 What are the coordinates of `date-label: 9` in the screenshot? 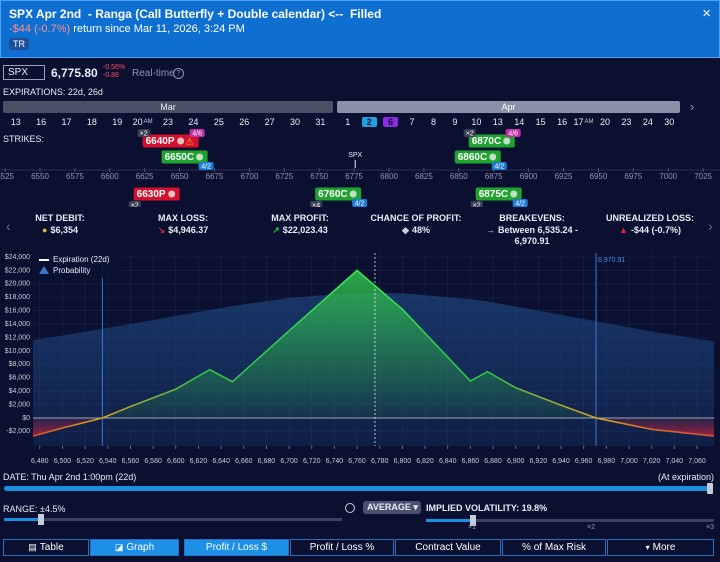 It's located at (455, 121).